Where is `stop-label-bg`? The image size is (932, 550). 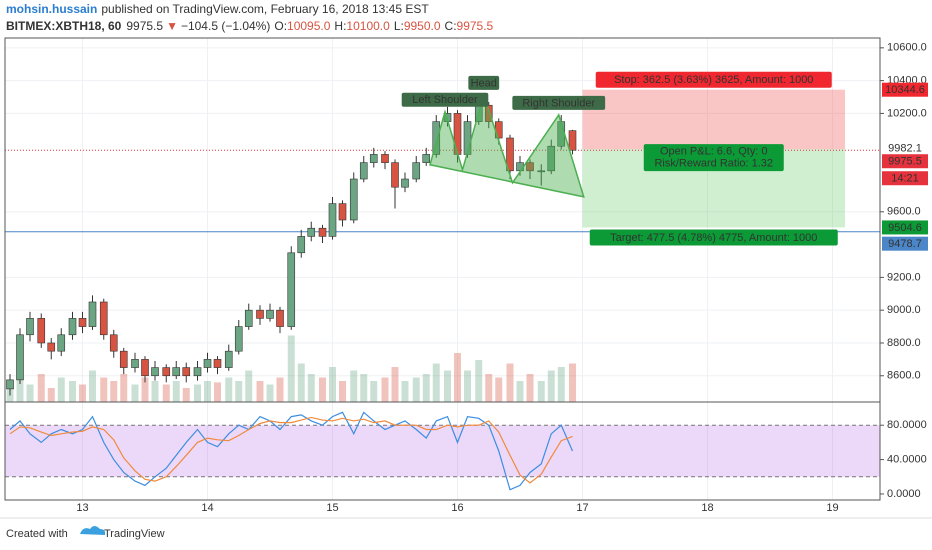
stop-label-bg is located at coordinates (713, 79).